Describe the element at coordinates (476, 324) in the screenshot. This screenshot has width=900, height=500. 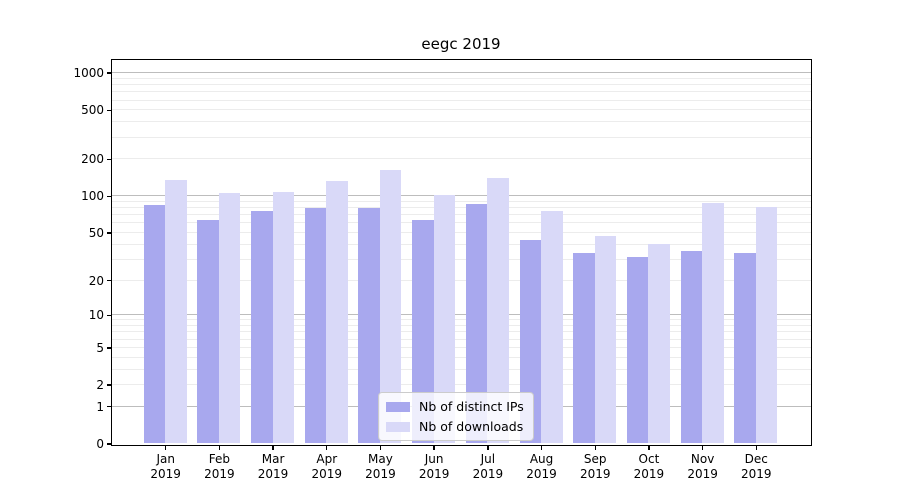
I see `bar-ips-jul` at that location.